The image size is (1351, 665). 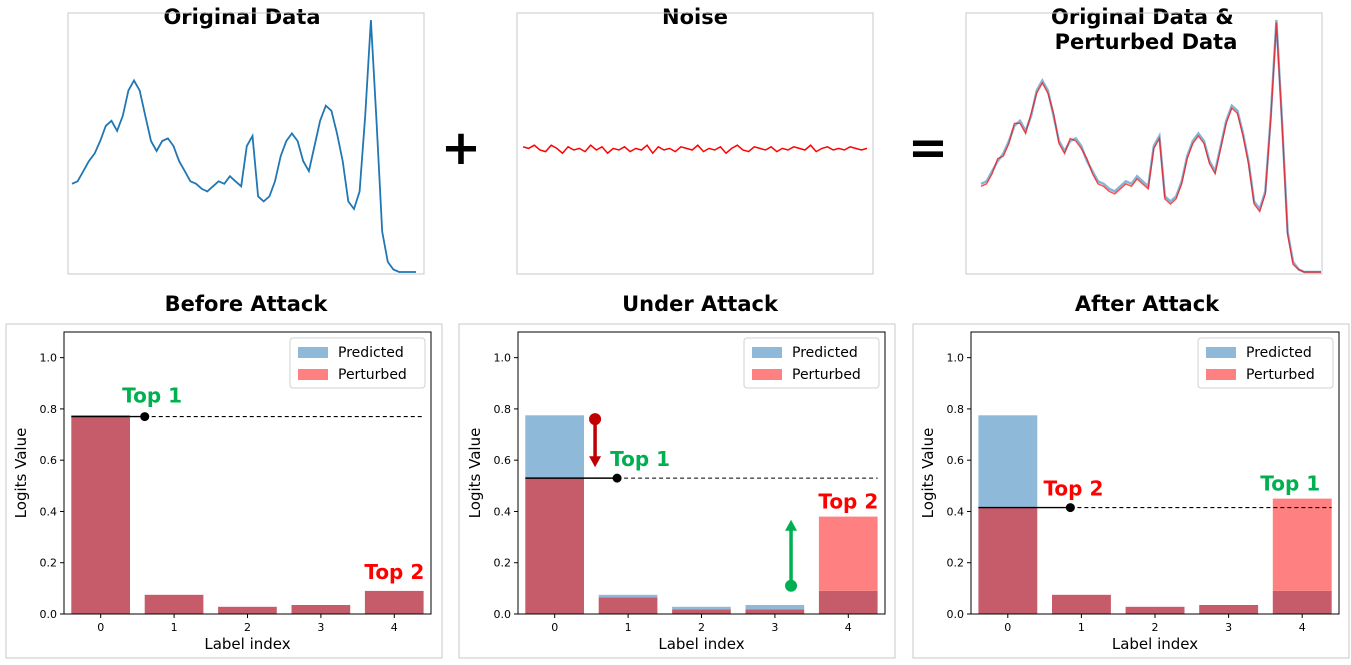 What do you see at coordinates (700, 304) in the screenshot?
I see `under-title: Under Attack` at bounding box center [700, 304].